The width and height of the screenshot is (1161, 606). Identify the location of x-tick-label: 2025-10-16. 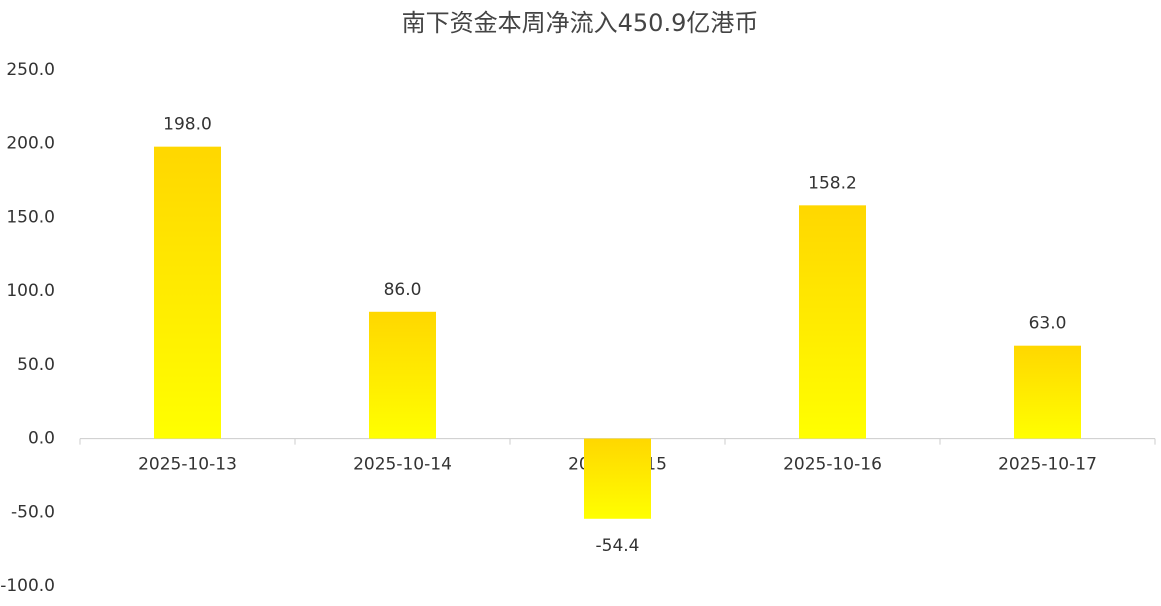
(832, 465).